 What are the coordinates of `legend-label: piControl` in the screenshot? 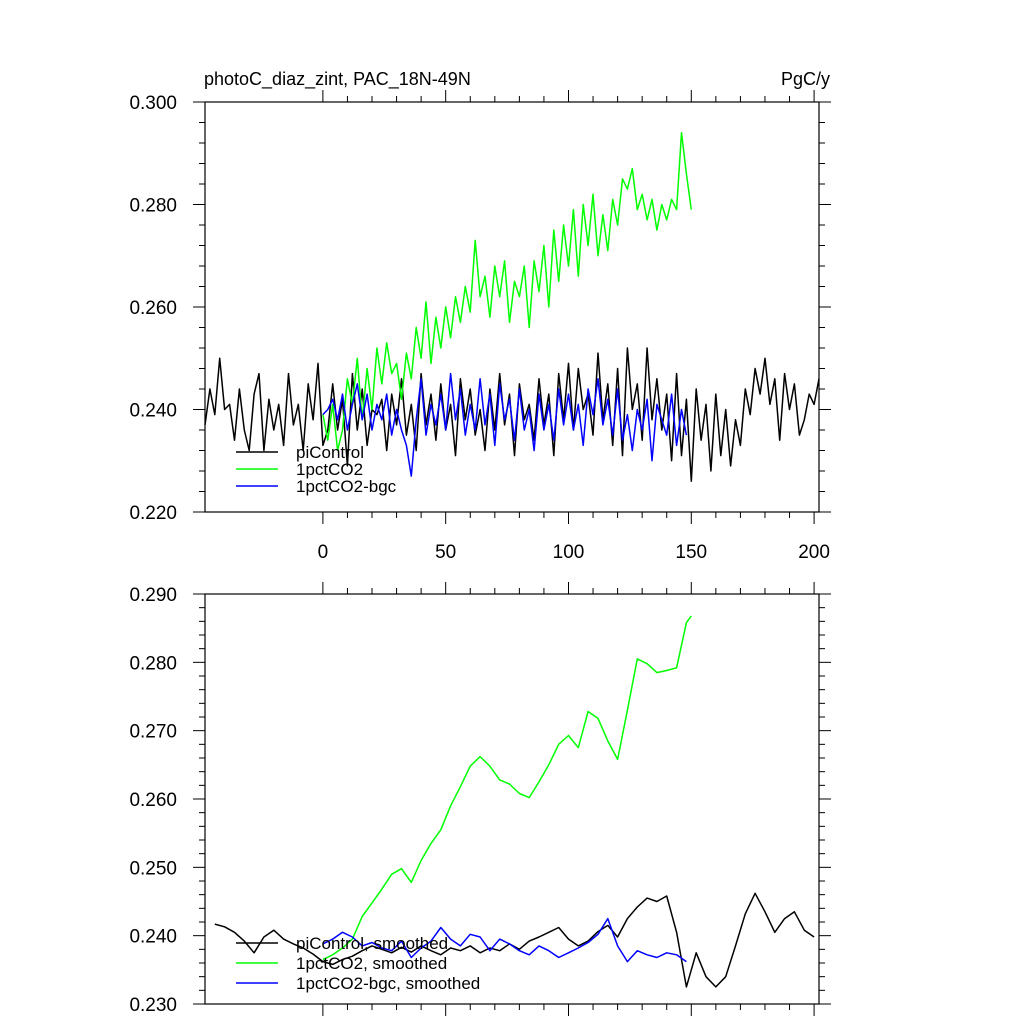 It's located at (330, 452).